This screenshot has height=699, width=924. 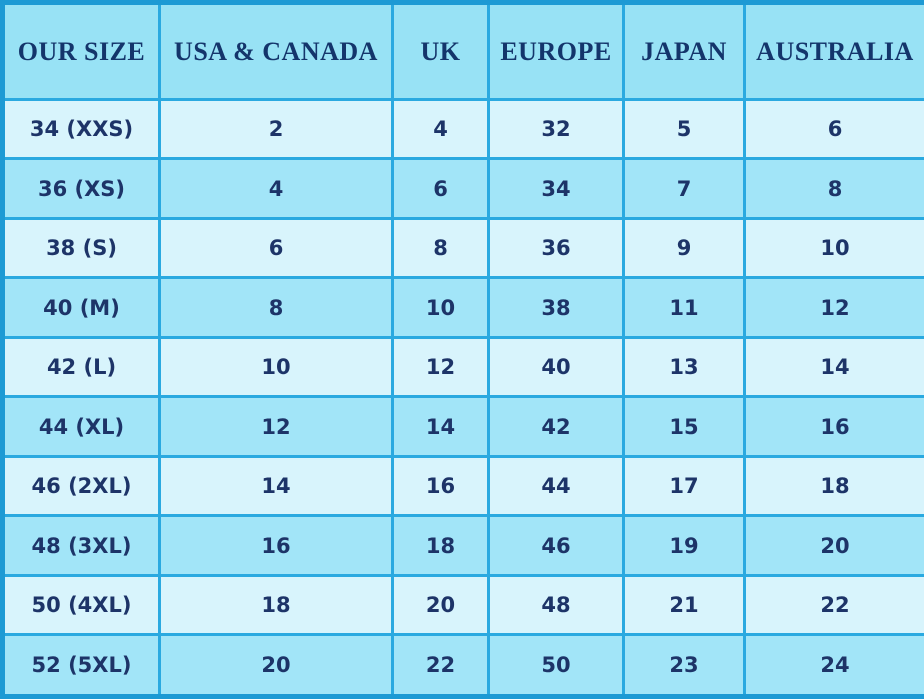 I want to click on table-row: 42 (L) 10 12 40 13 14, so click(x=462, y=367).